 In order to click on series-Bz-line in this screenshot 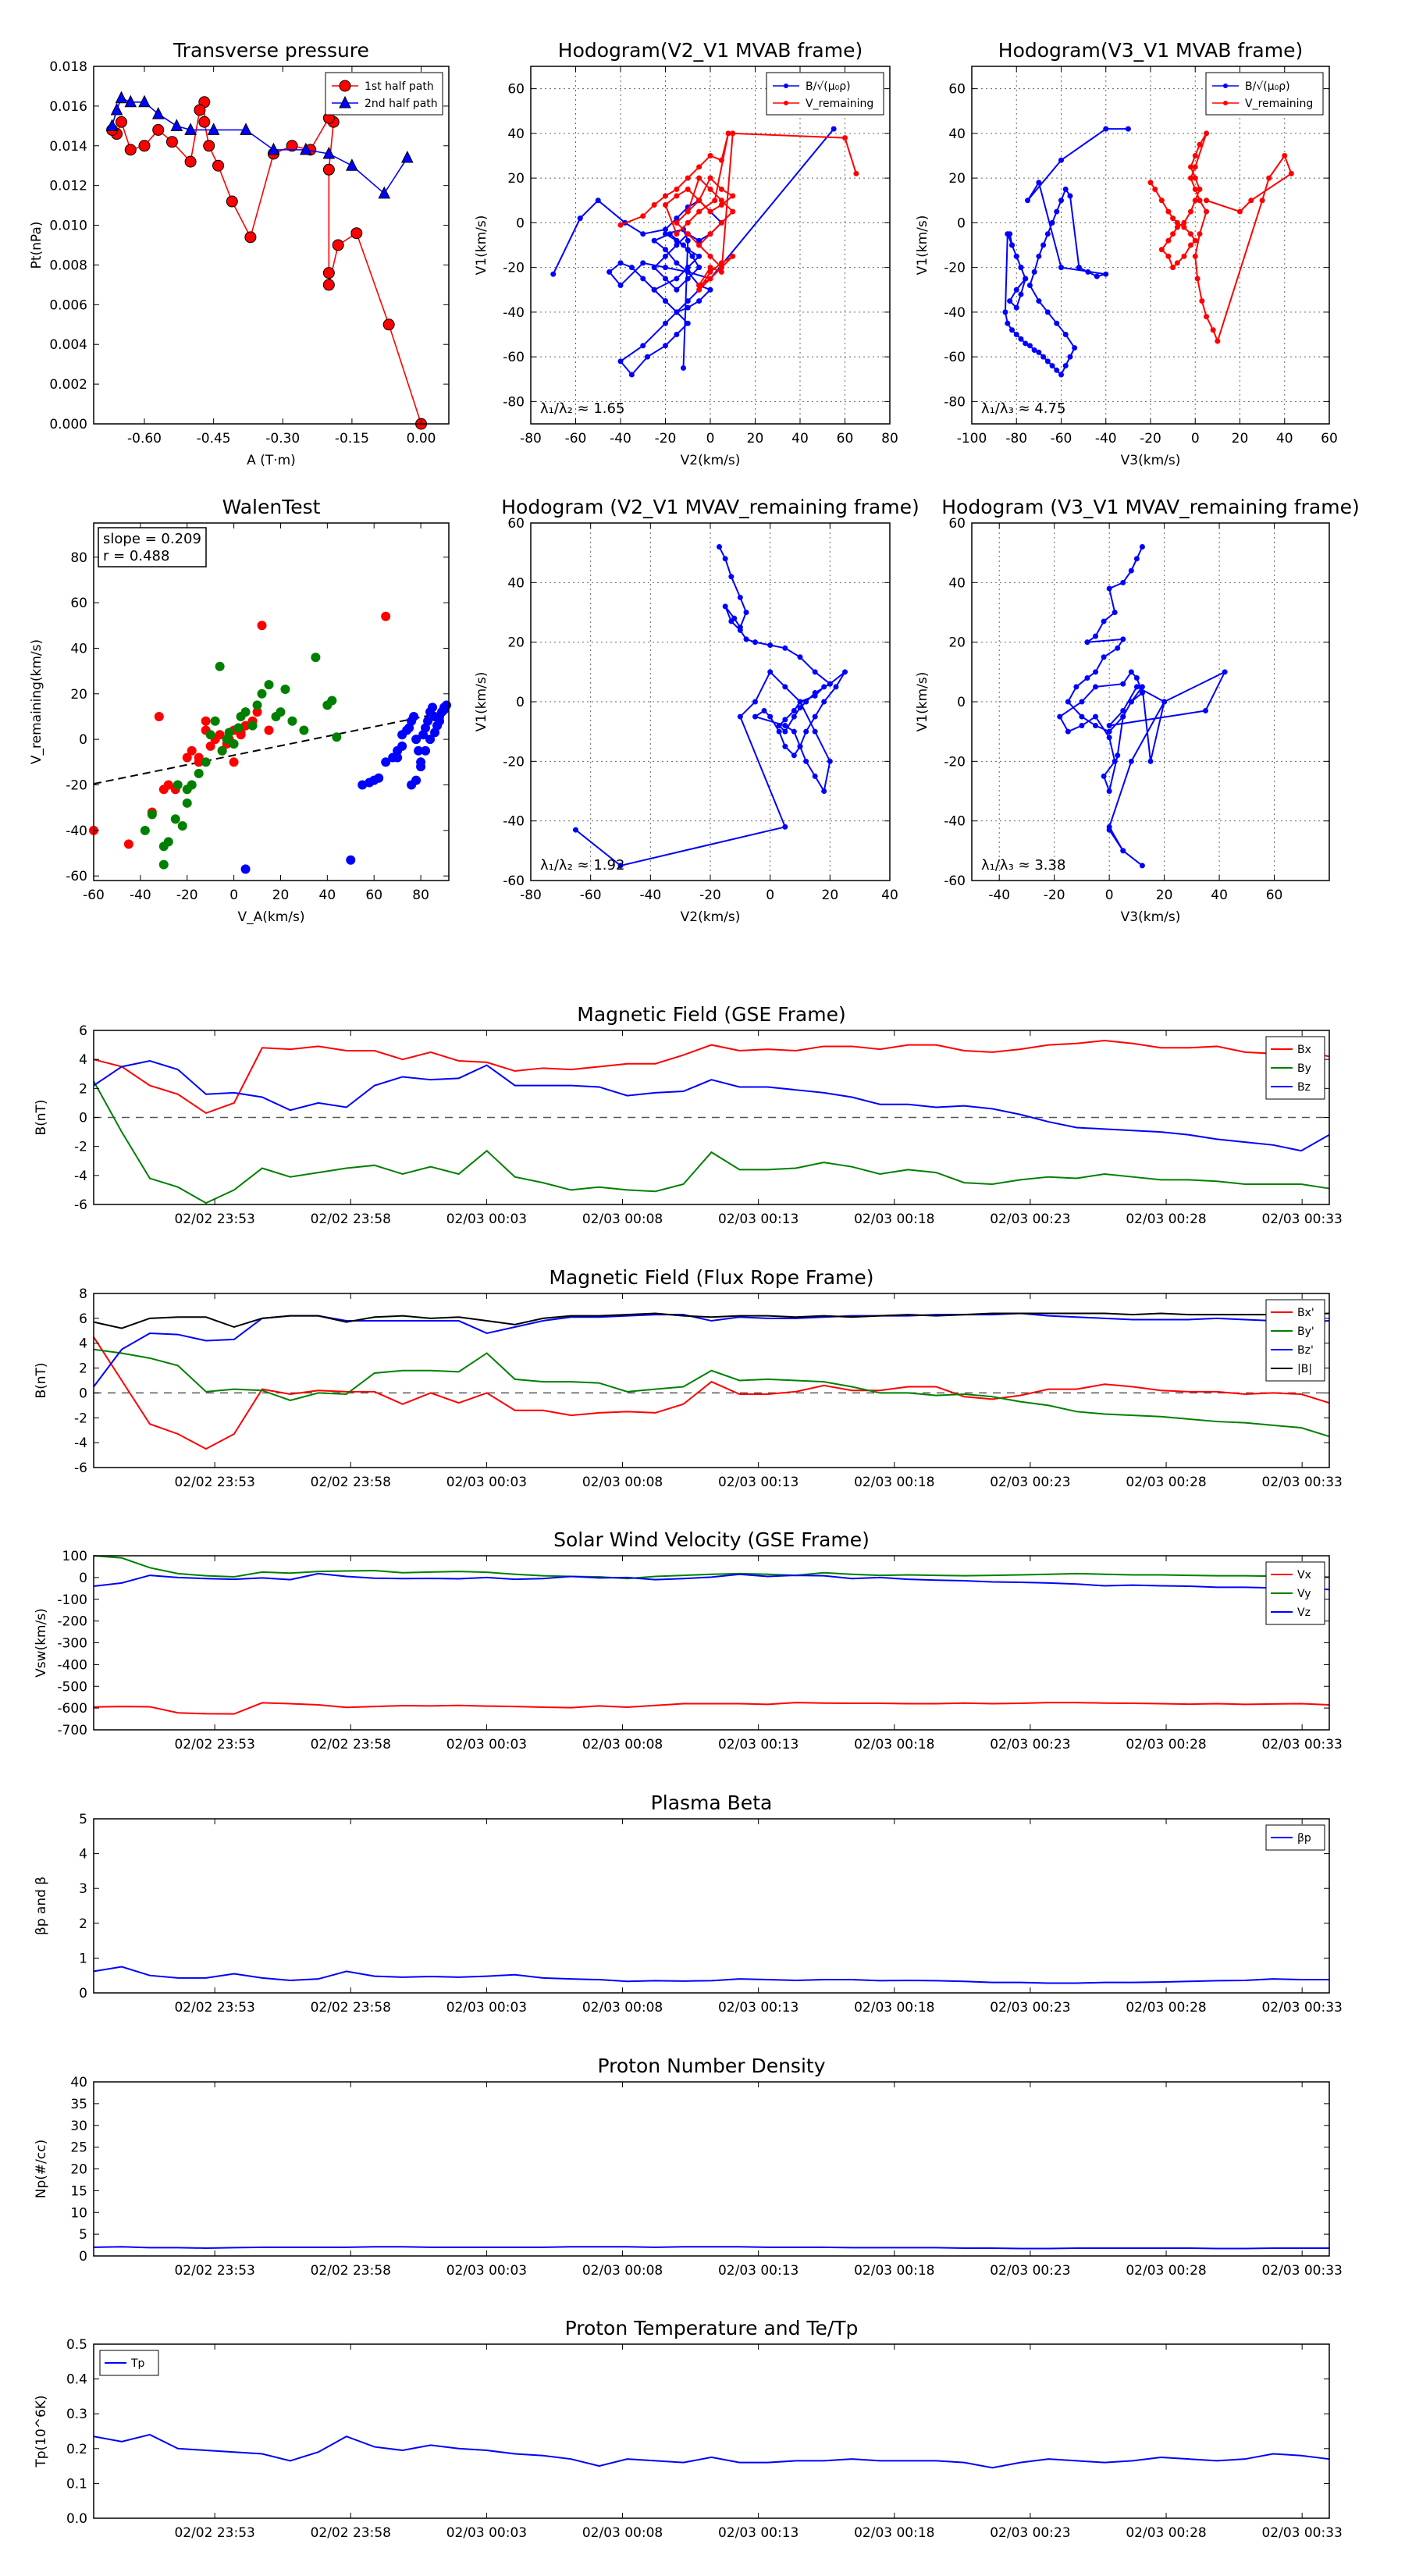, I will do `click(712, 1350)`.